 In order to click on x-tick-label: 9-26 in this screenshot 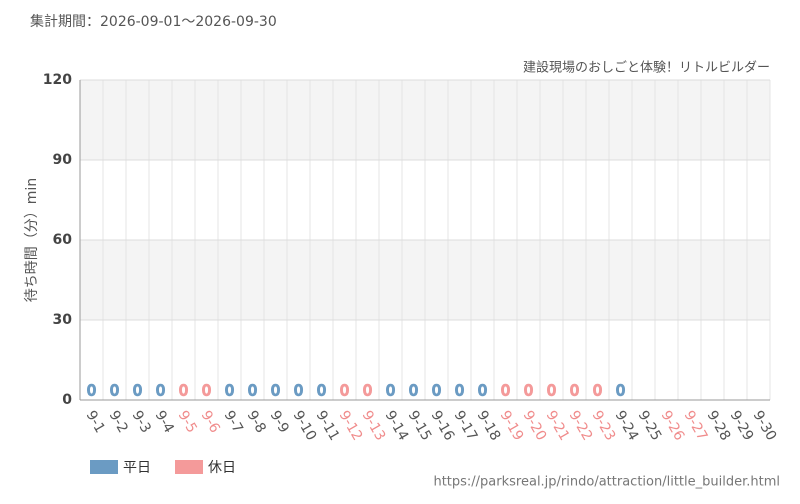, I will do `click(673, 426)`.